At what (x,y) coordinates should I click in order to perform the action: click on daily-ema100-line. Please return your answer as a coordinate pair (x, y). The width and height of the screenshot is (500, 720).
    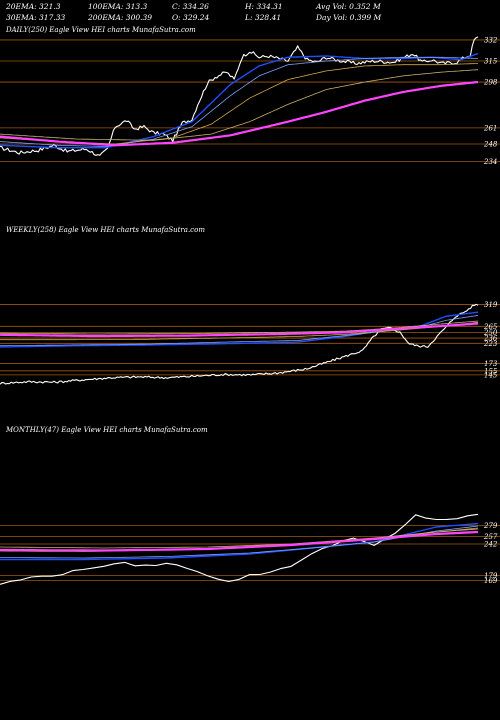
    Looking at the image, I should click on (239, 105).